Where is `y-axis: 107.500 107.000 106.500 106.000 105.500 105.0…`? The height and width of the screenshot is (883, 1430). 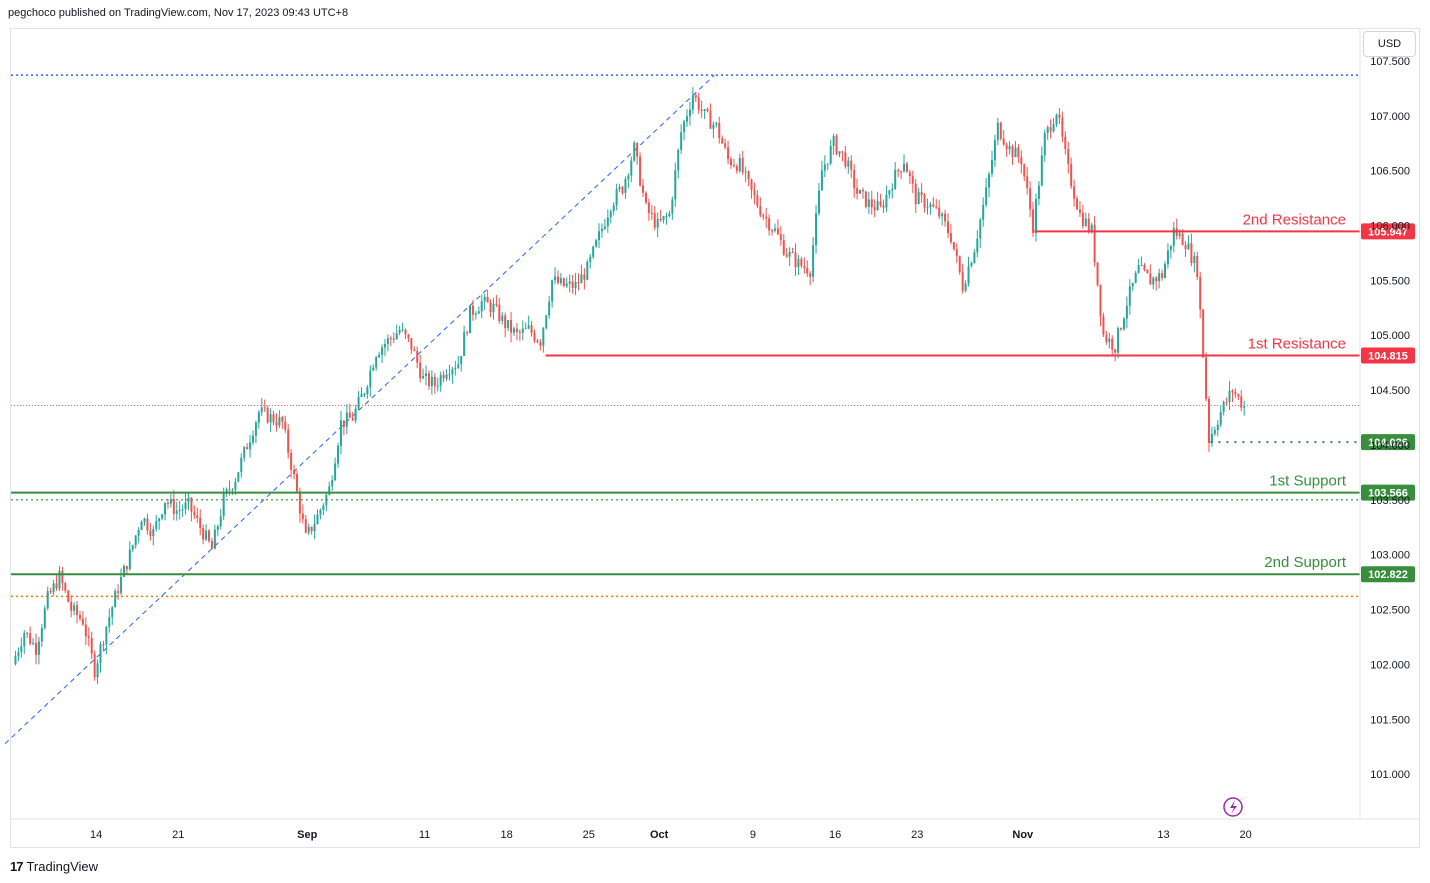
y-axis: 107.500 107.000 106.500 106.000 105.500 105.0… is located at coordinates (1384, 423).